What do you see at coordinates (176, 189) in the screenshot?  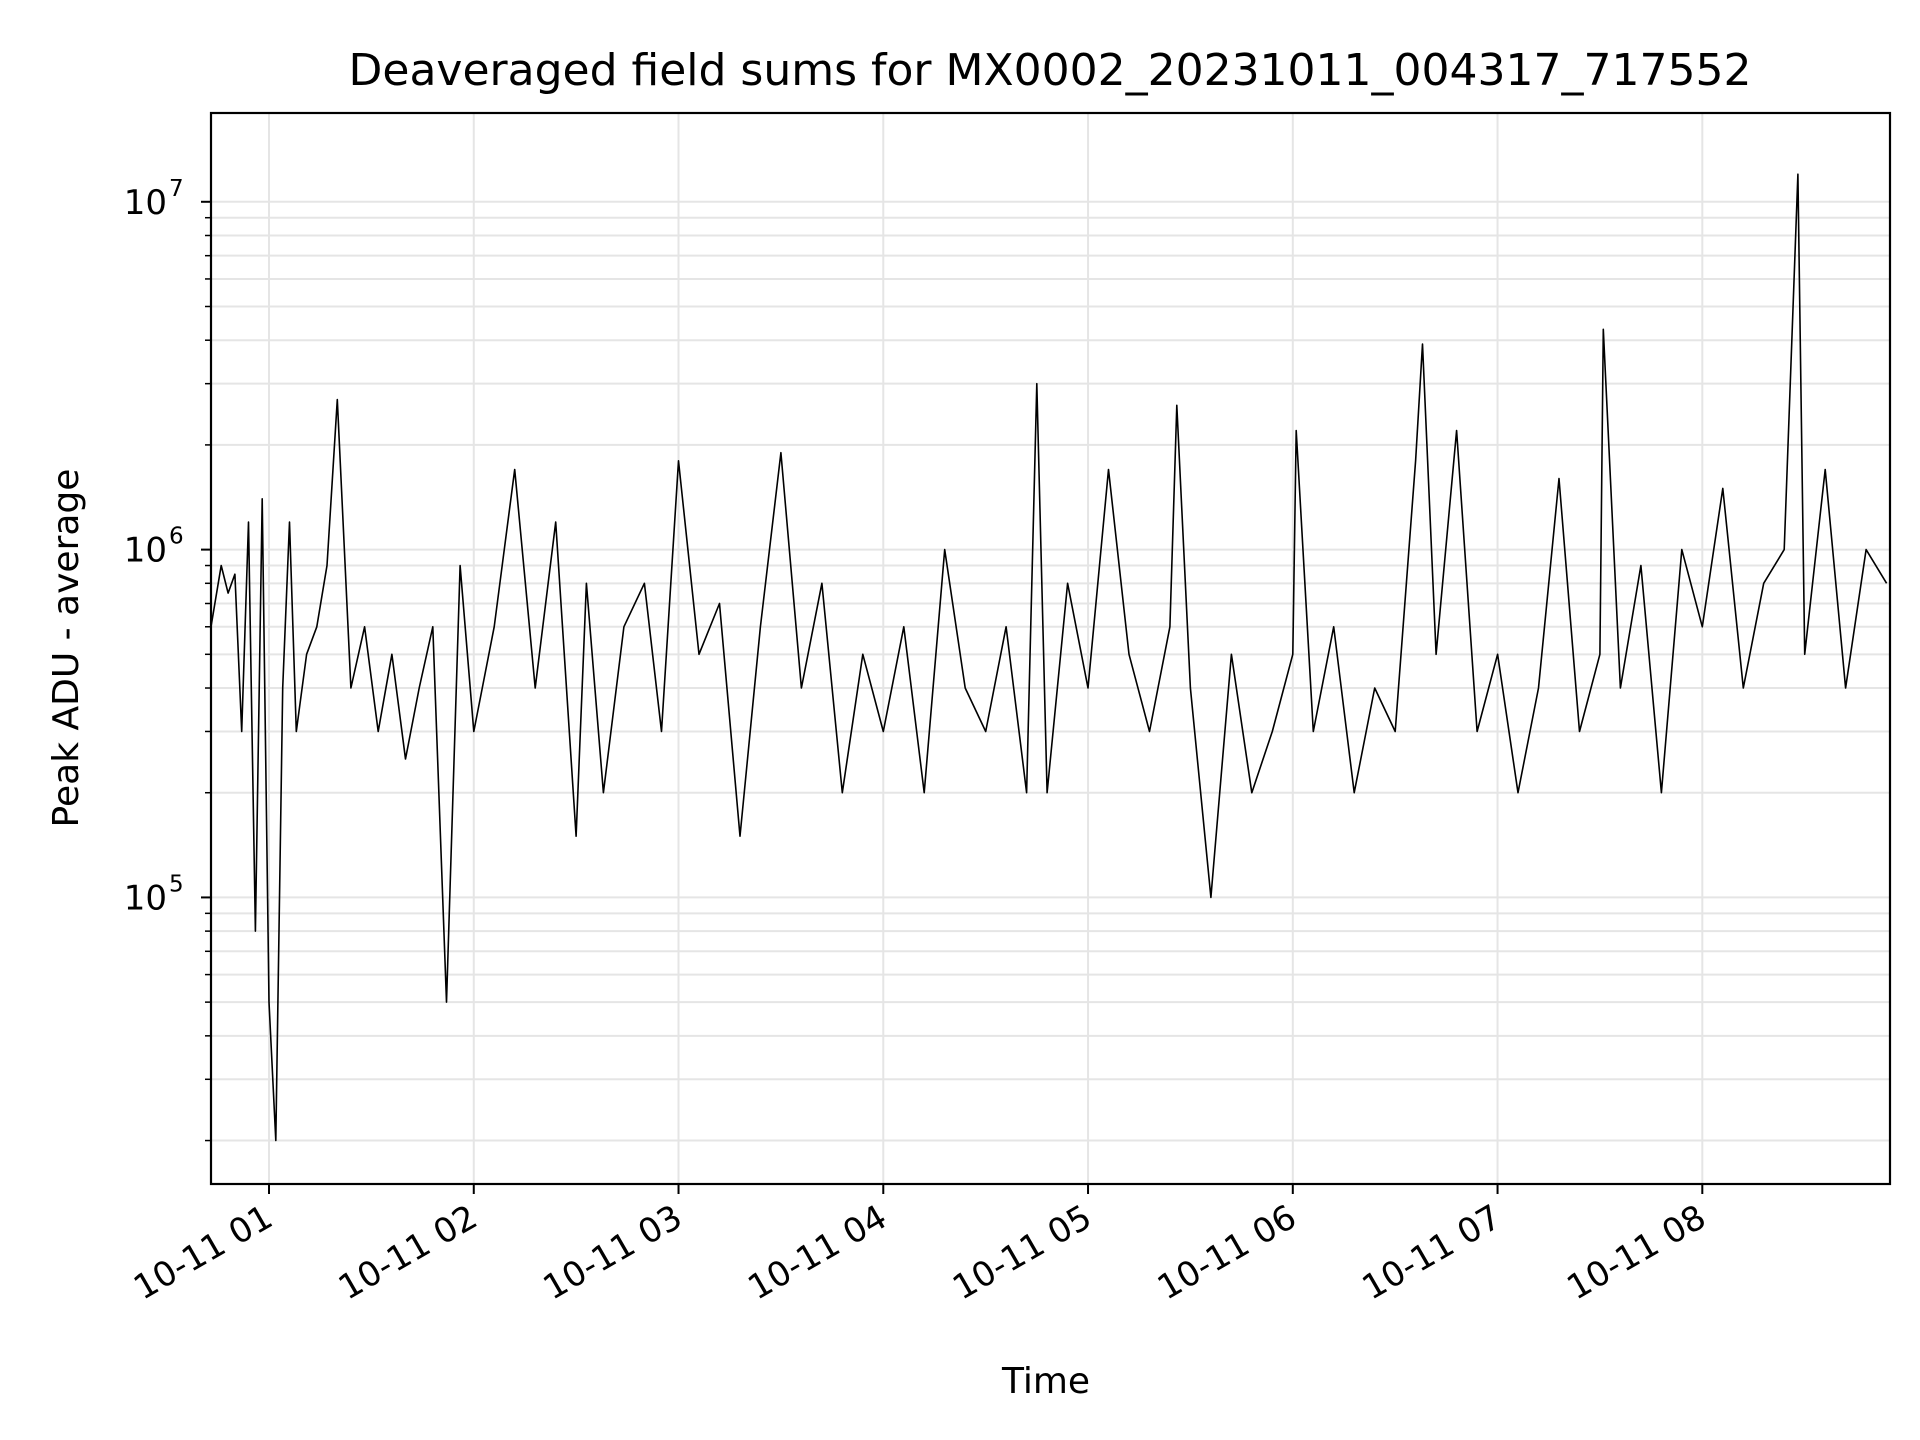 I see `y-tick-exponent: 7` at bounding box center [176, 189].